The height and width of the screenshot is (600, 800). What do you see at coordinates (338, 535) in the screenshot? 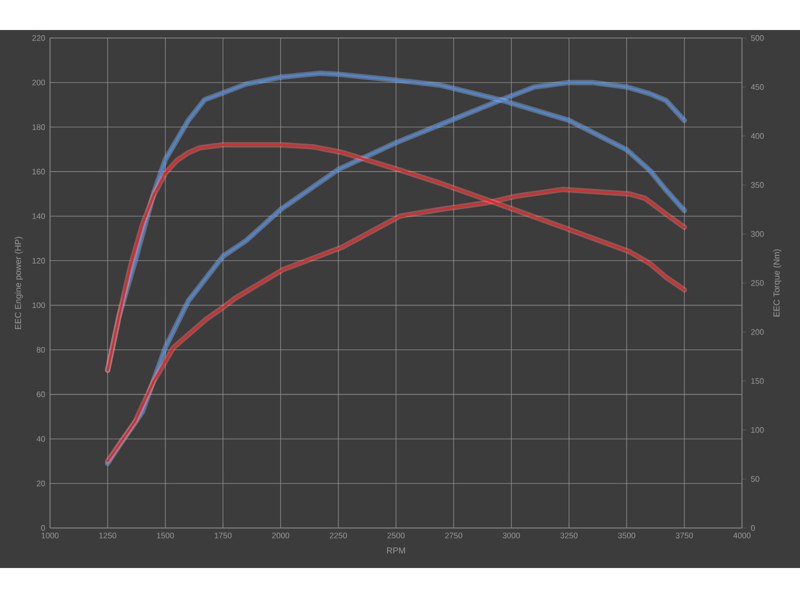
I see `x-tick-label: 2250` at bounding box center [338, 535].